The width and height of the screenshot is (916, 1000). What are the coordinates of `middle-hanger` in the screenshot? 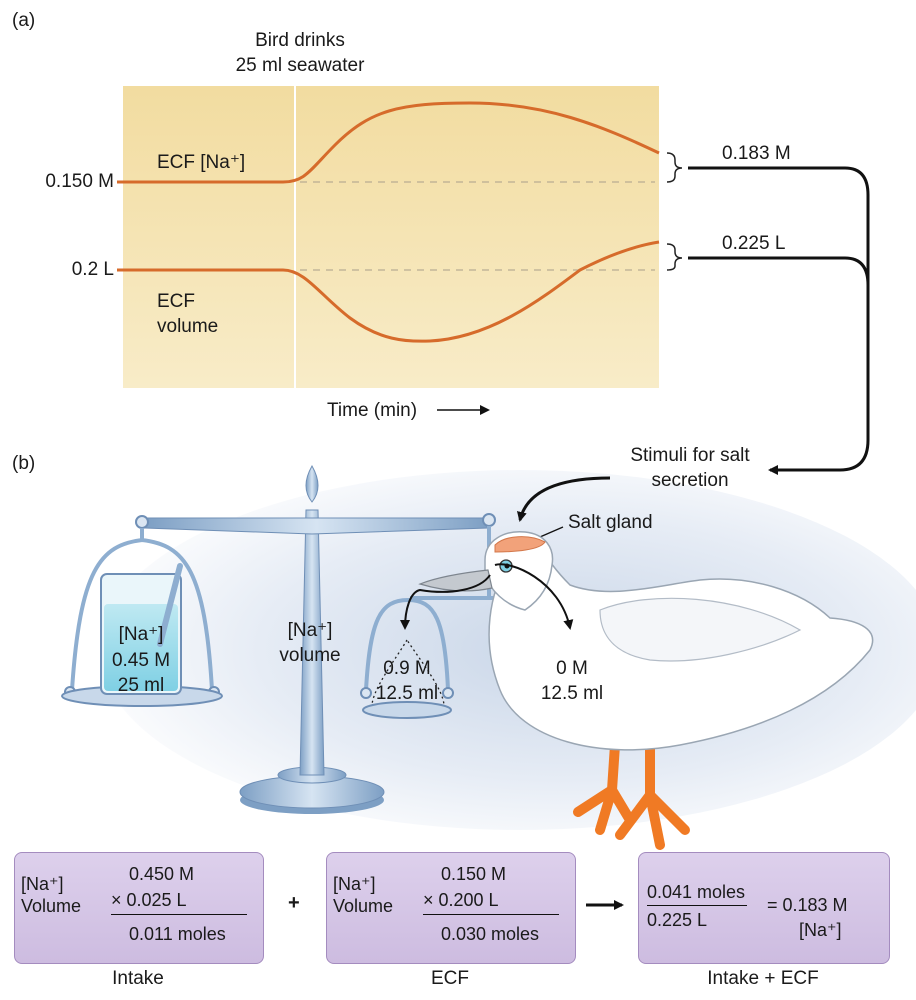 It's located at (407, 644).